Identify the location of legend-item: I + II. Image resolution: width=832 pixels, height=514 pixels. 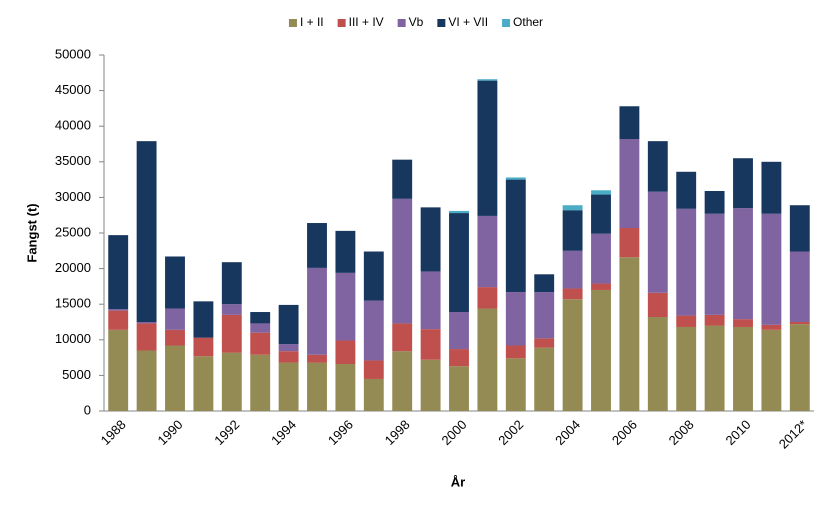
(306, 22).